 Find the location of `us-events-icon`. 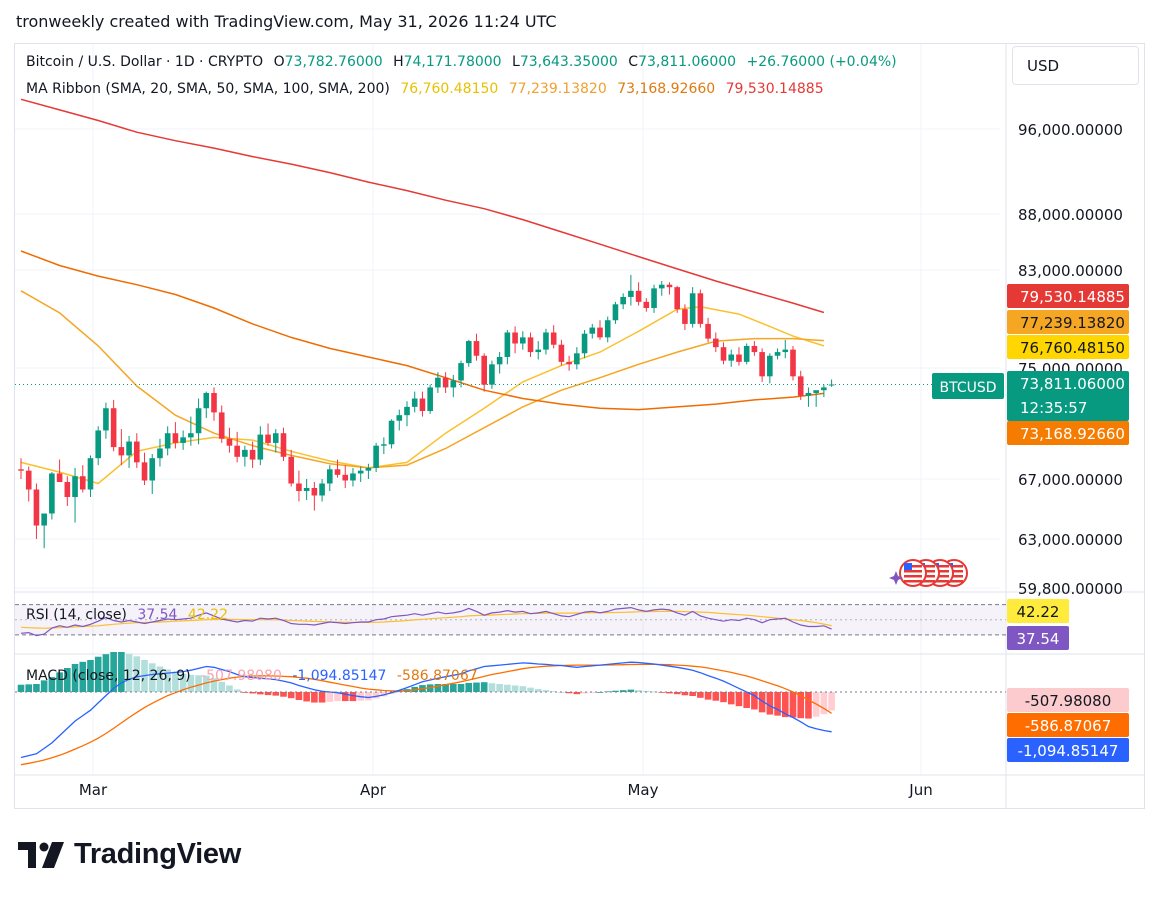

us-events-icon is located at coordinates (933, 573).